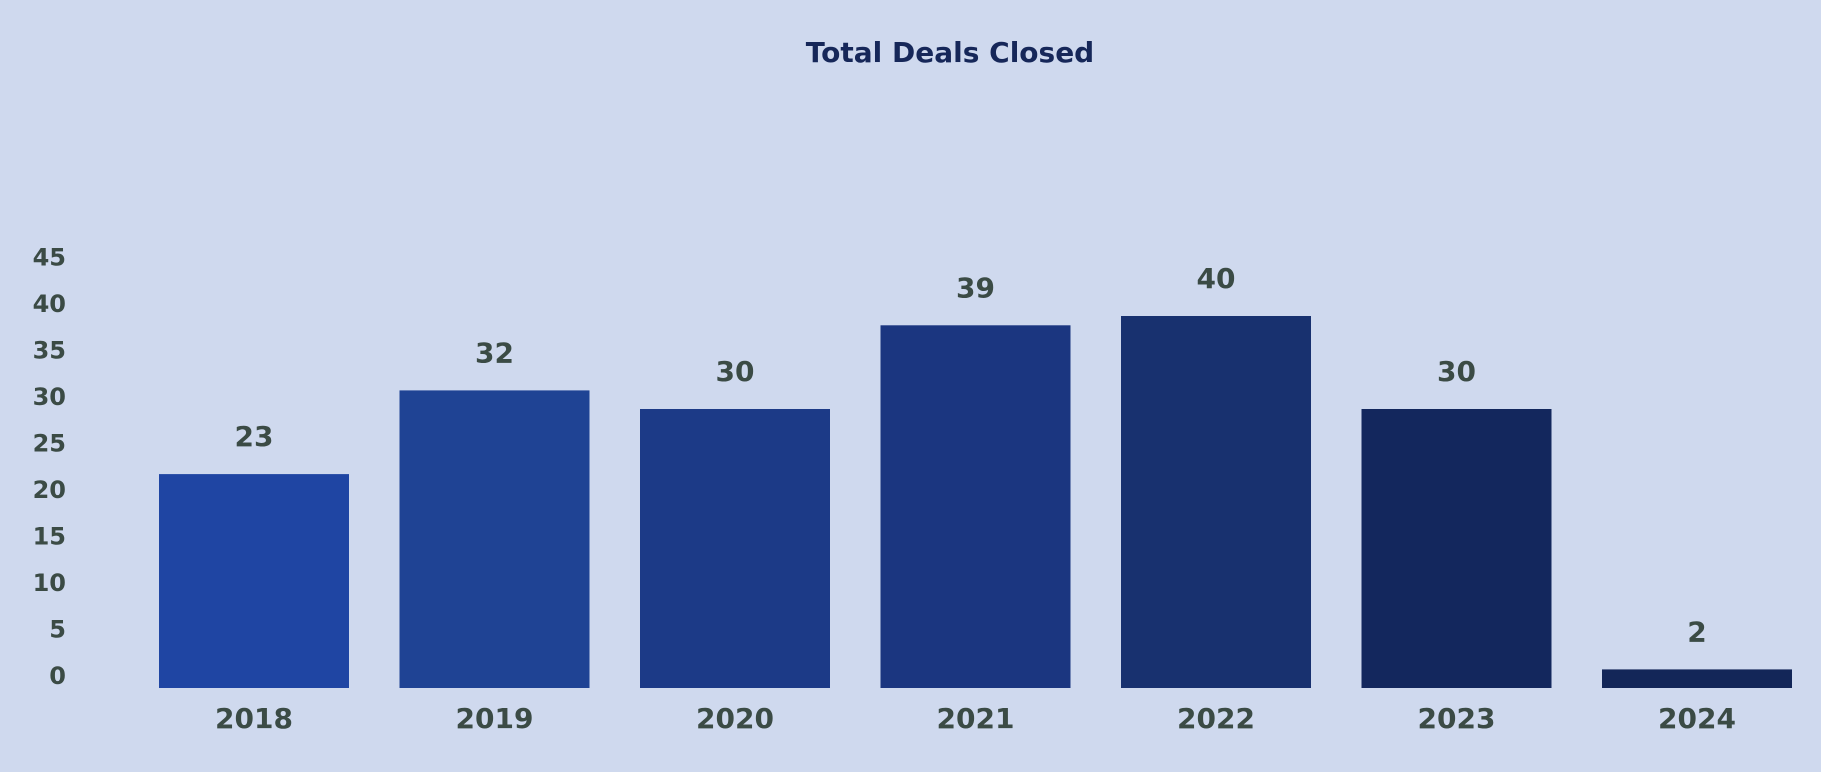  I want to click on bar-2020, so click(735, 548).